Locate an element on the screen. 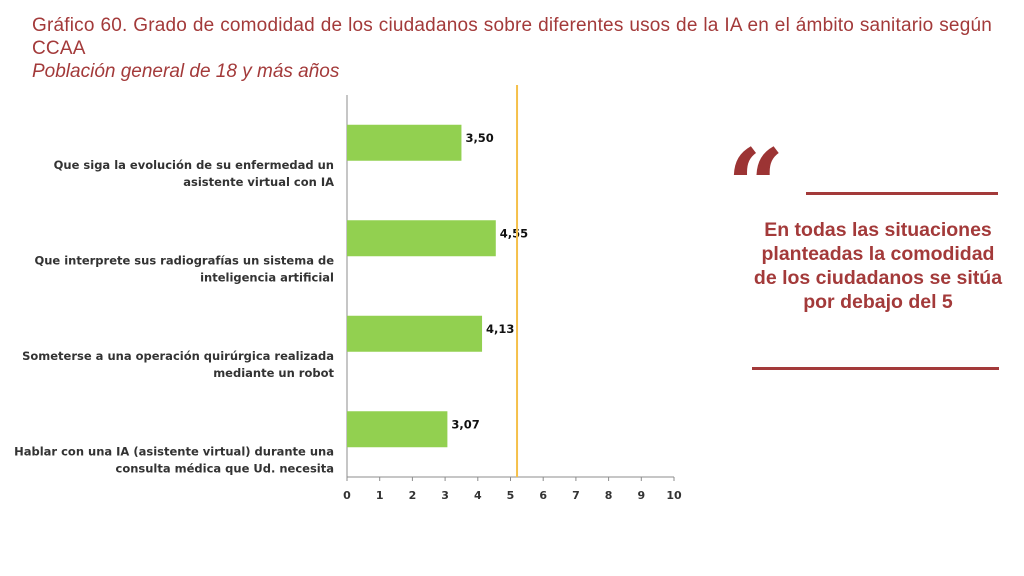 This screenshot has width=1024, height=576. bar-value-label: 4,13 is located at coordinates (500, 329).